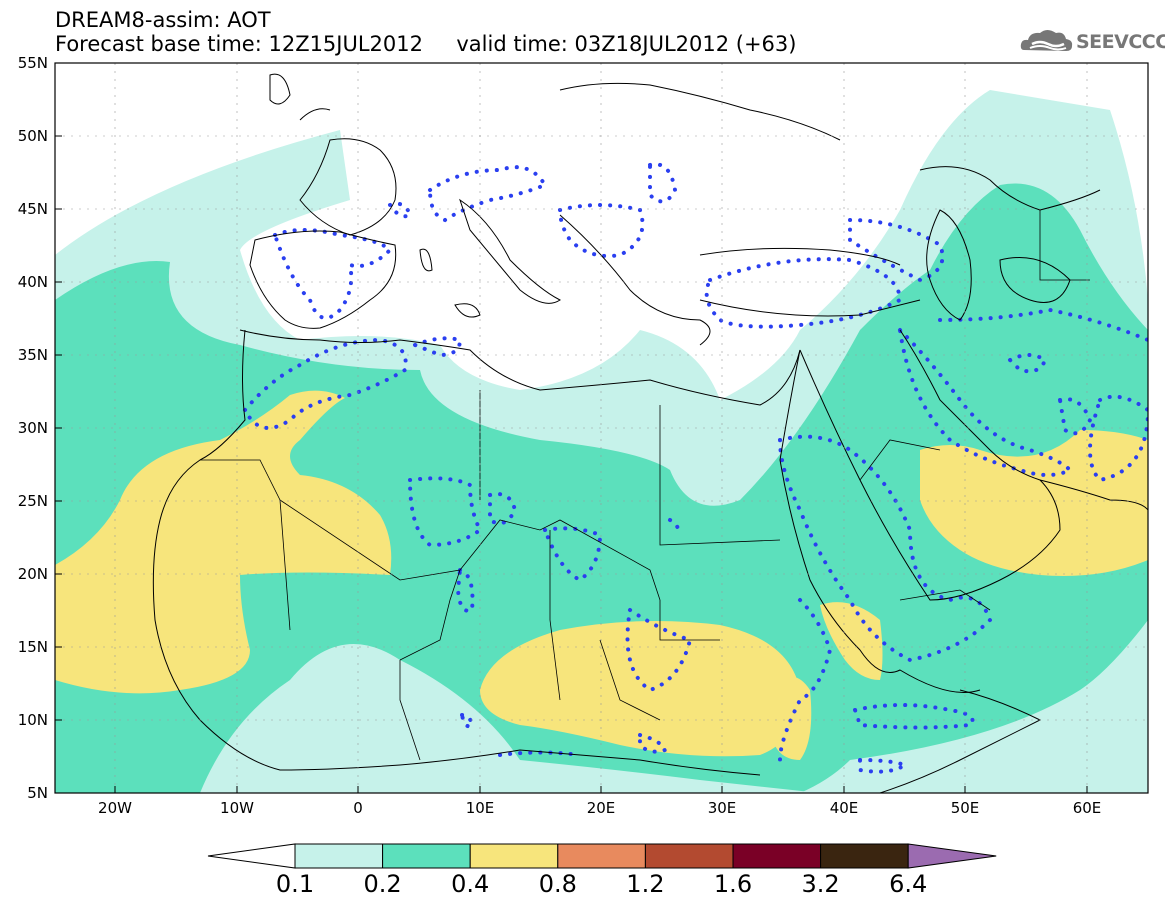 This screenshot has height=905, width=1165. What do you see at coordinates (33, 63) in the screenshot?
I see `lat-label-55n: 55N` at bounding box center [33, 63].